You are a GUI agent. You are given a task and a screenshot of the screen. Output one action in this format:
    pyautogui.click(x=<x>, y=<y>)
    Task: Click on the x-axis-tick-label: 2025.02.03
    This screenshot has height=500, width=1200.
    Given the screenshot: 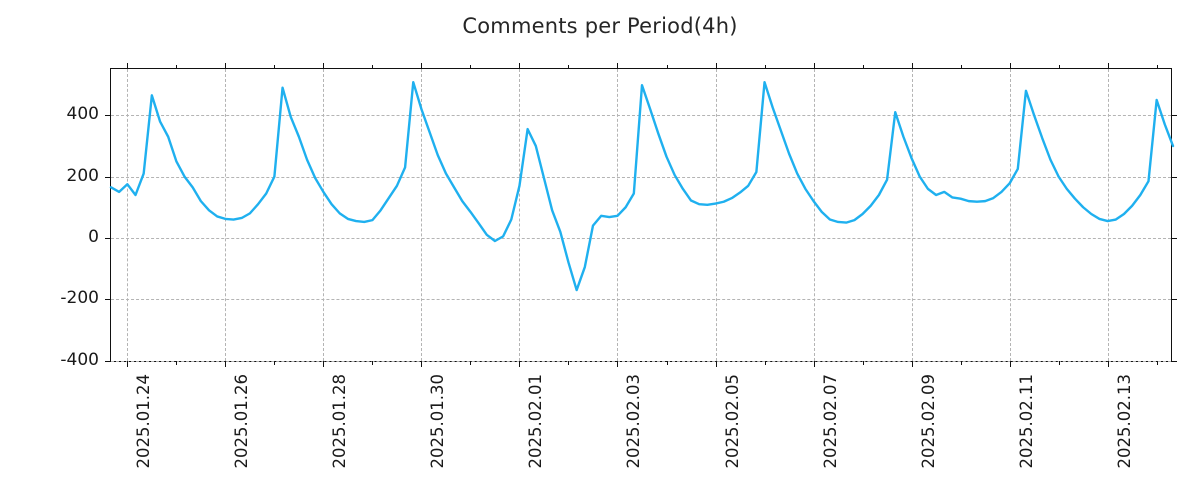 What is the action you would take?
    pyautogui.click(x=634, y=421)
    